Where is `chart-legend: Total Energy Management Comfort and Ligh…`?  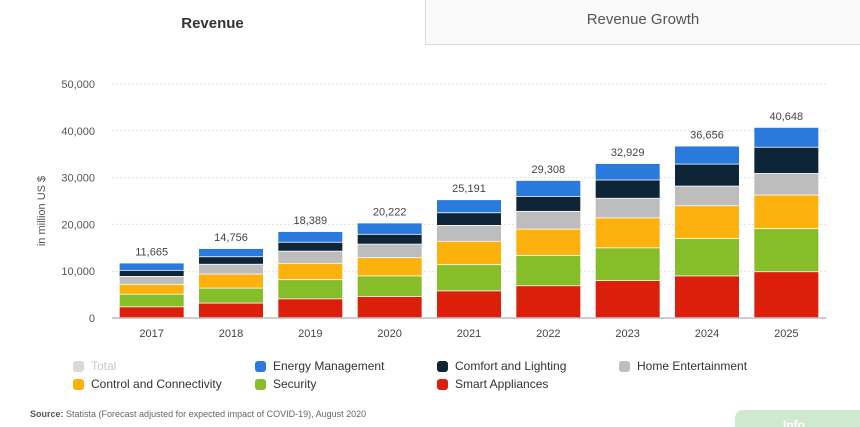
chart-legend: Total Energy Management Comfort and Ligh… is located at coordinates (430, 376).